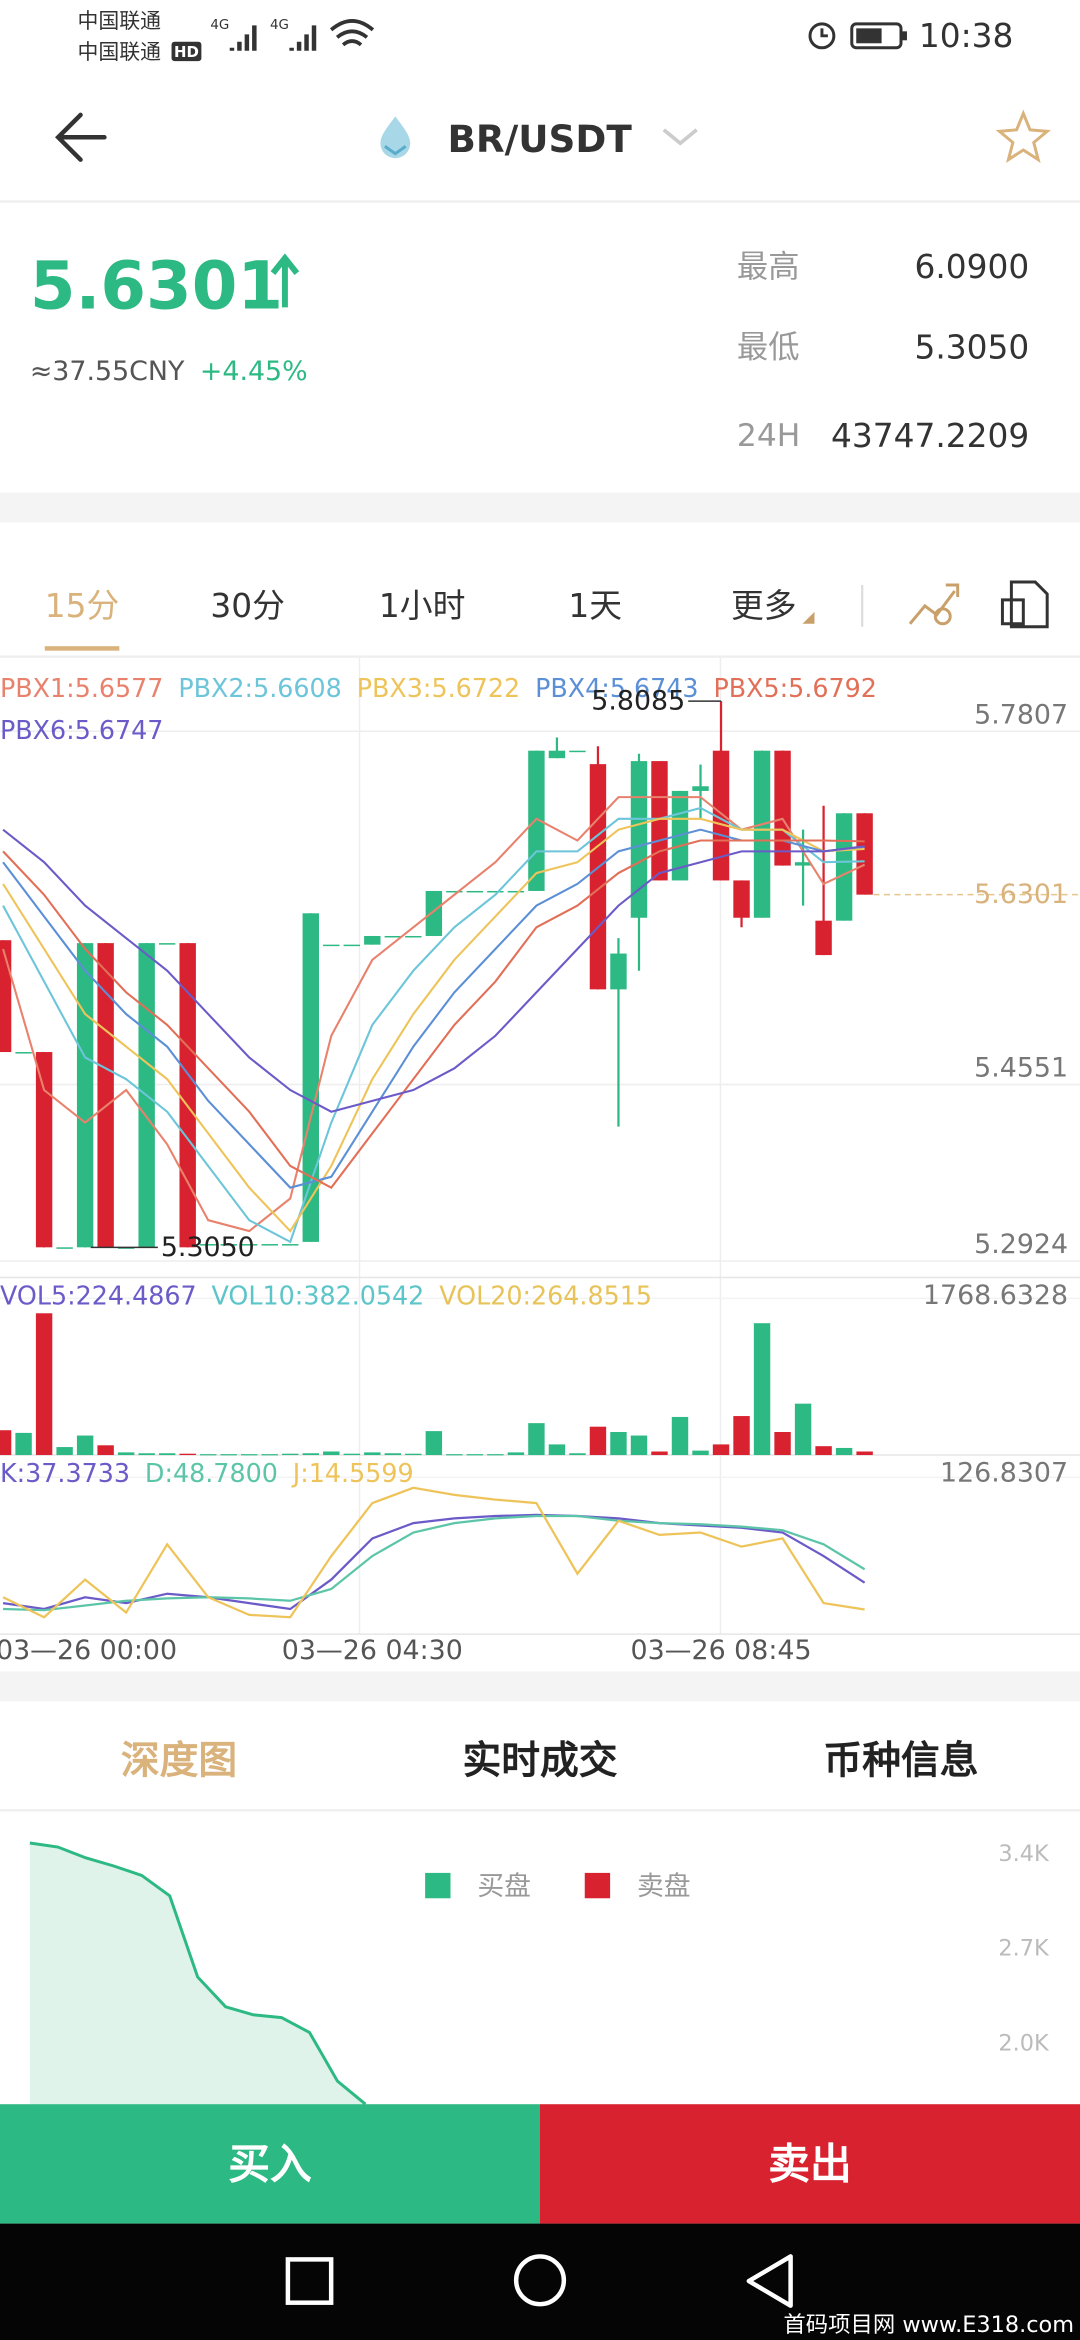 The height and width of the screenshot is (2340, 1080). What do you see at coordinates (81, 137) in the screenshot?
I see `back-button` at bounding box center [81, 137].